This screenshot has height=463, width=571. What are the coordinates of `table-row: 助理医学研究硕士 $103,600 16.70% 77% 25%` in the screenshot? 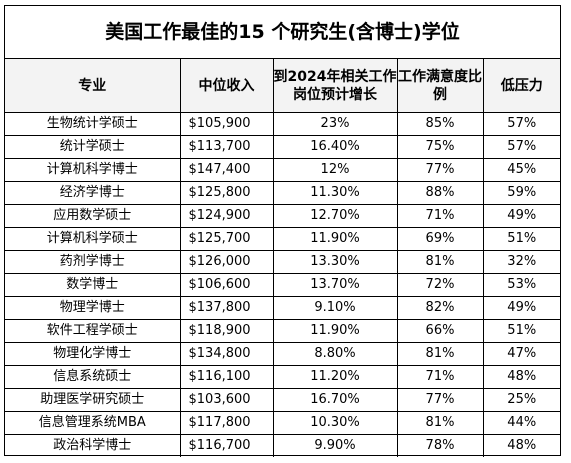 It's located at (282, 400).